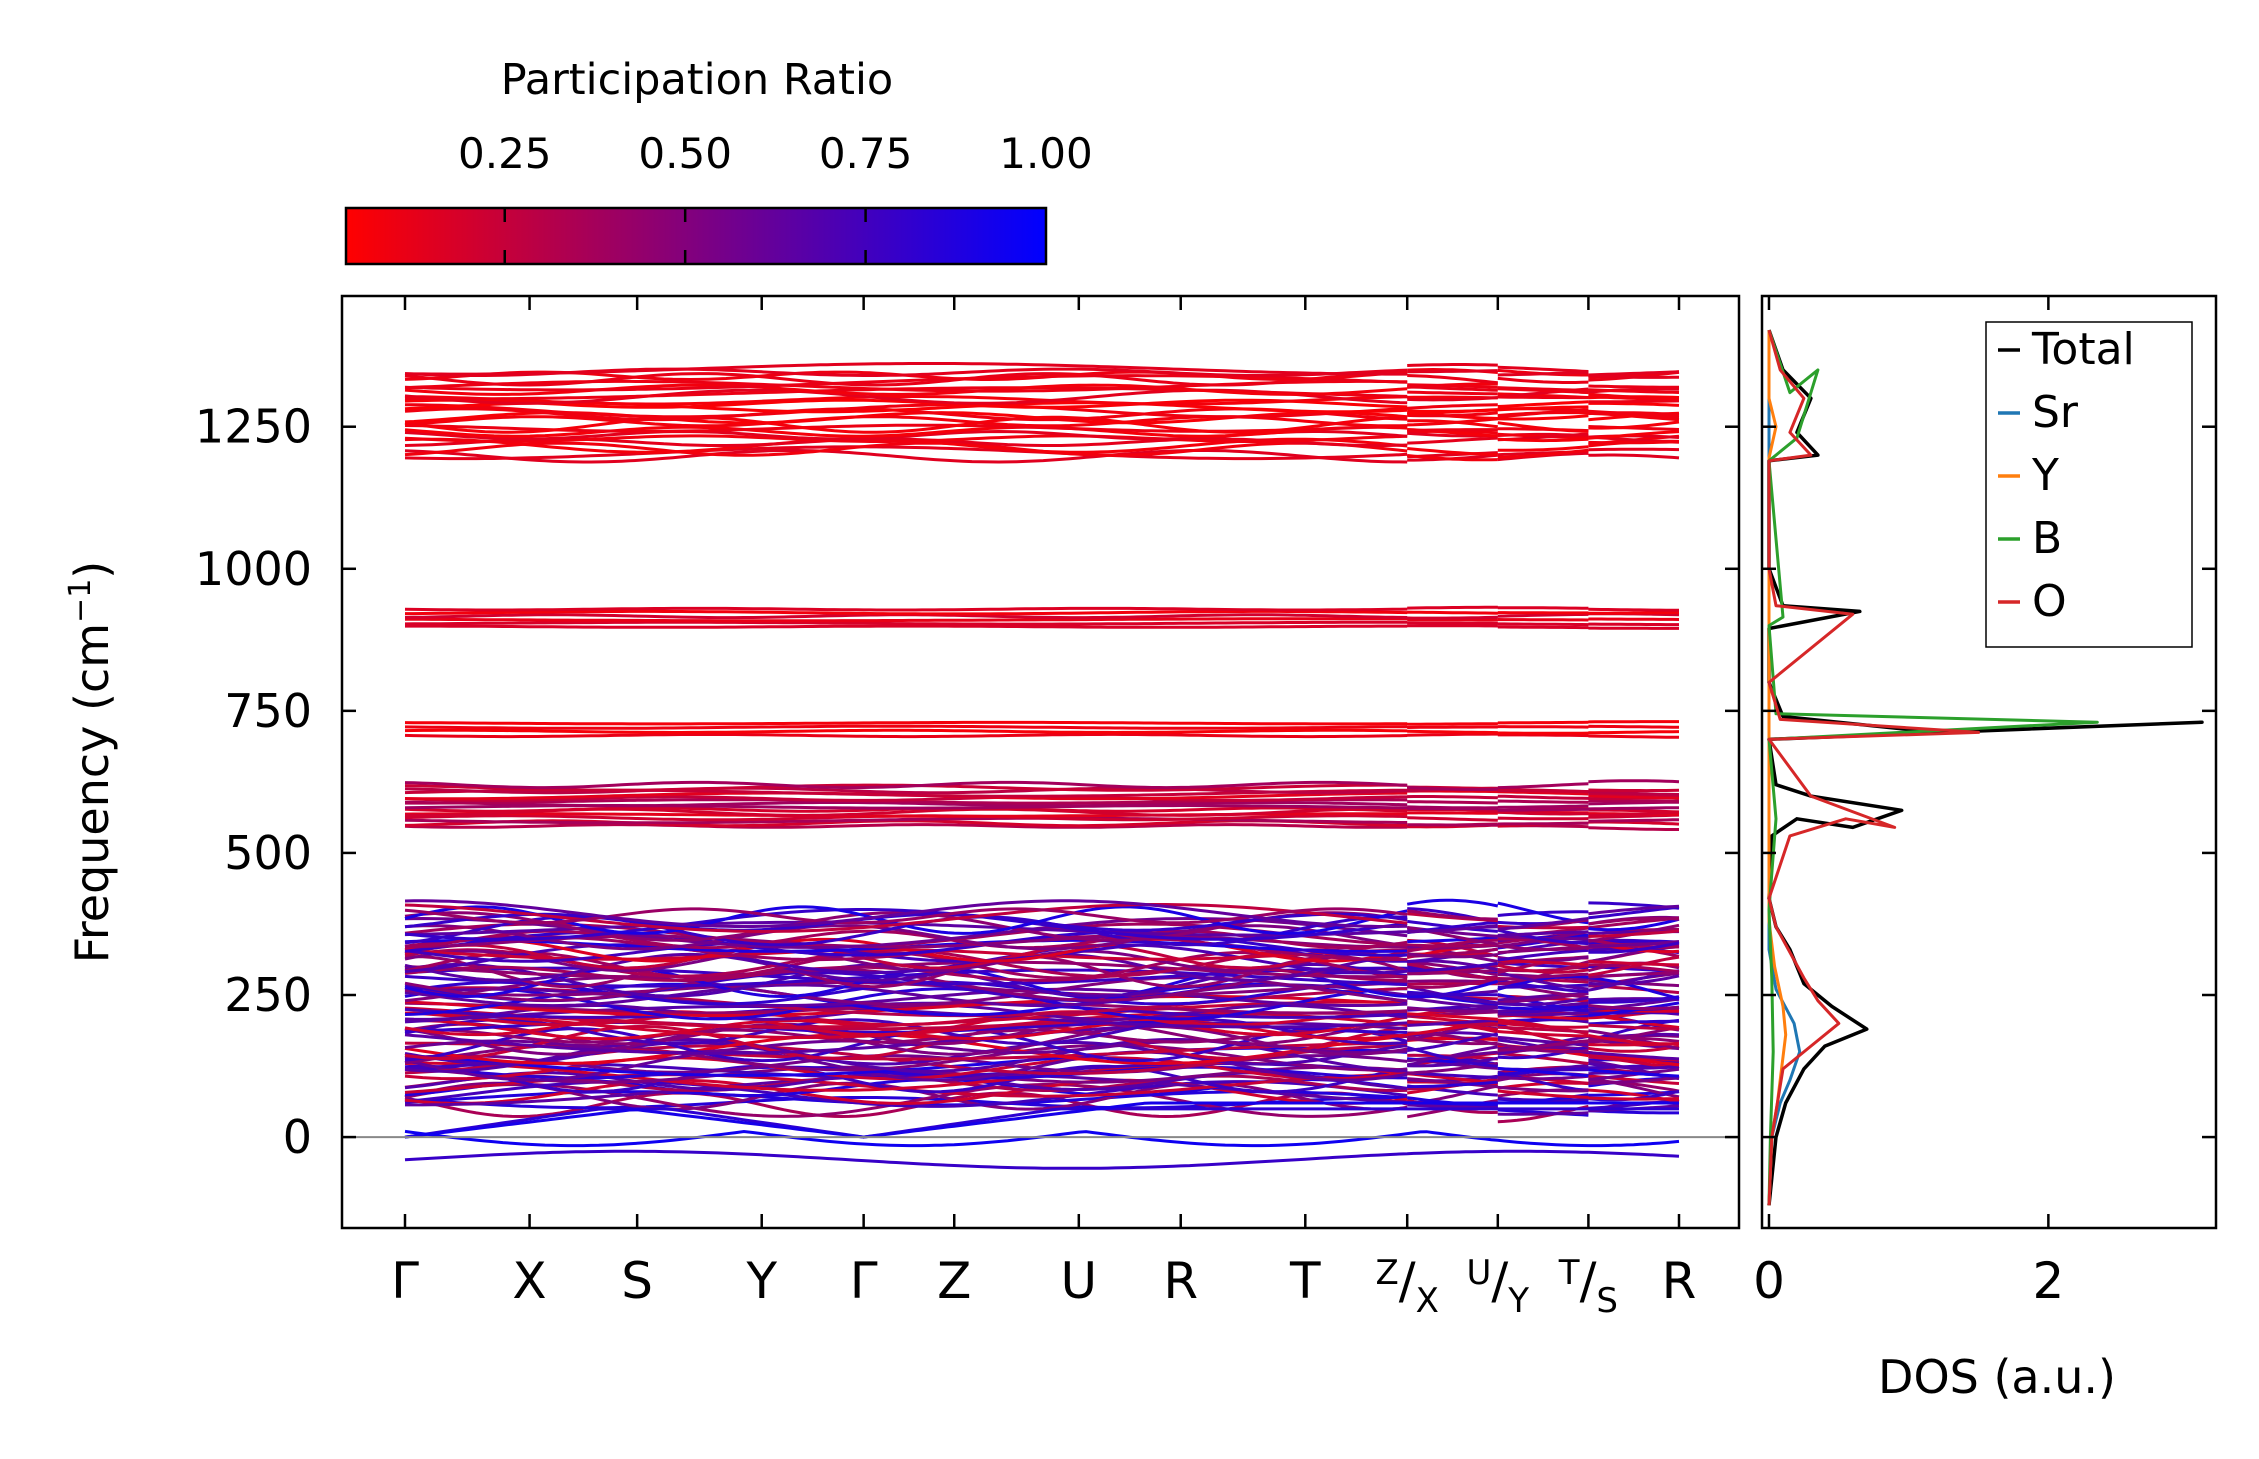 This screenshot has height=1459, width=2259. I want to click on dos-x-axis-label: DOS (a.u.), so click(1997, 1377).